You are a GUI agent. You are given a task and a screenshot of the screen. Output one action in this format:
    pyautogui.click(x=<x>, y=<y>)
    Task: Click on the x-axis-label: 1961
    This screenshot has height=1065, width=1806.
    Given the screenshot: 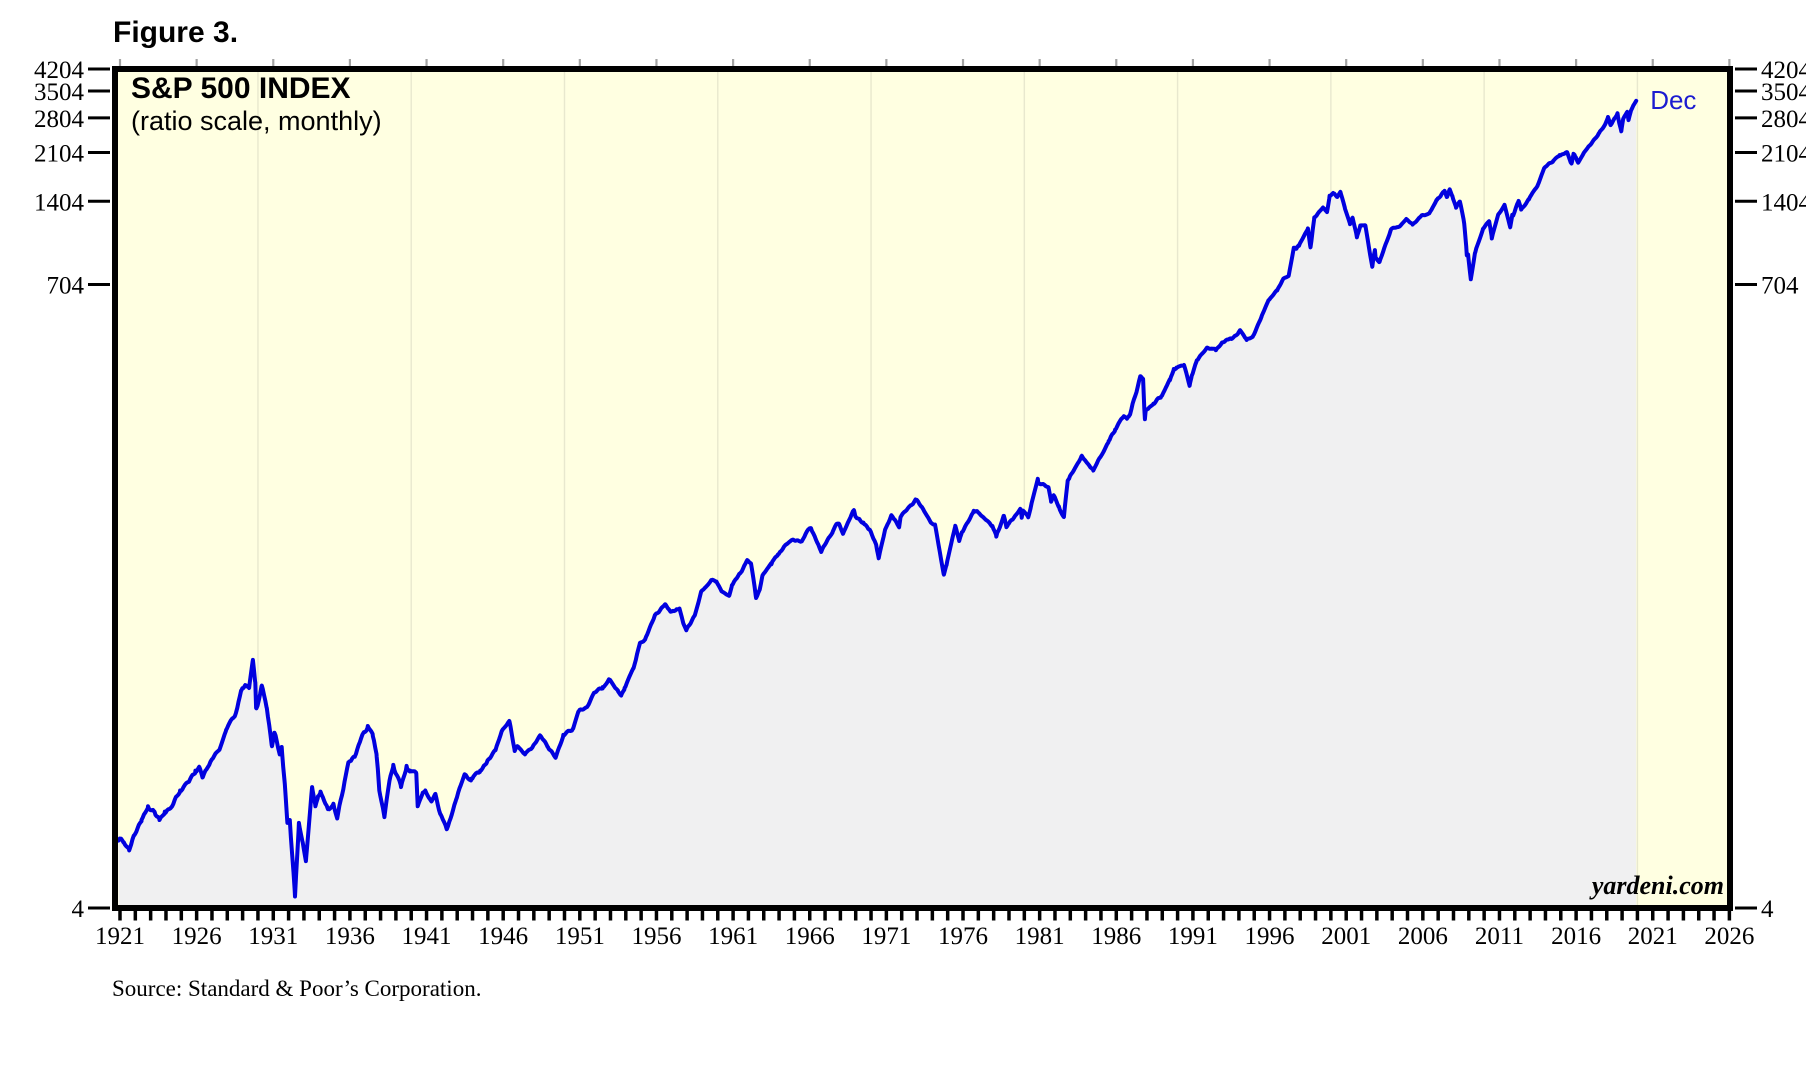 What is the action you would take?
    pyautogui.click(x=733, y=936)
    